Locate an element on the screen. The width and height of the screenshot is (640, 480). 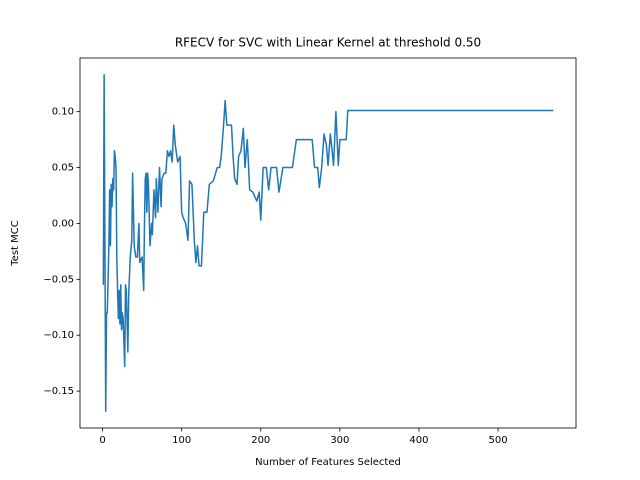
y-tick-label: 0.10 is located at coordinates (63, 112).